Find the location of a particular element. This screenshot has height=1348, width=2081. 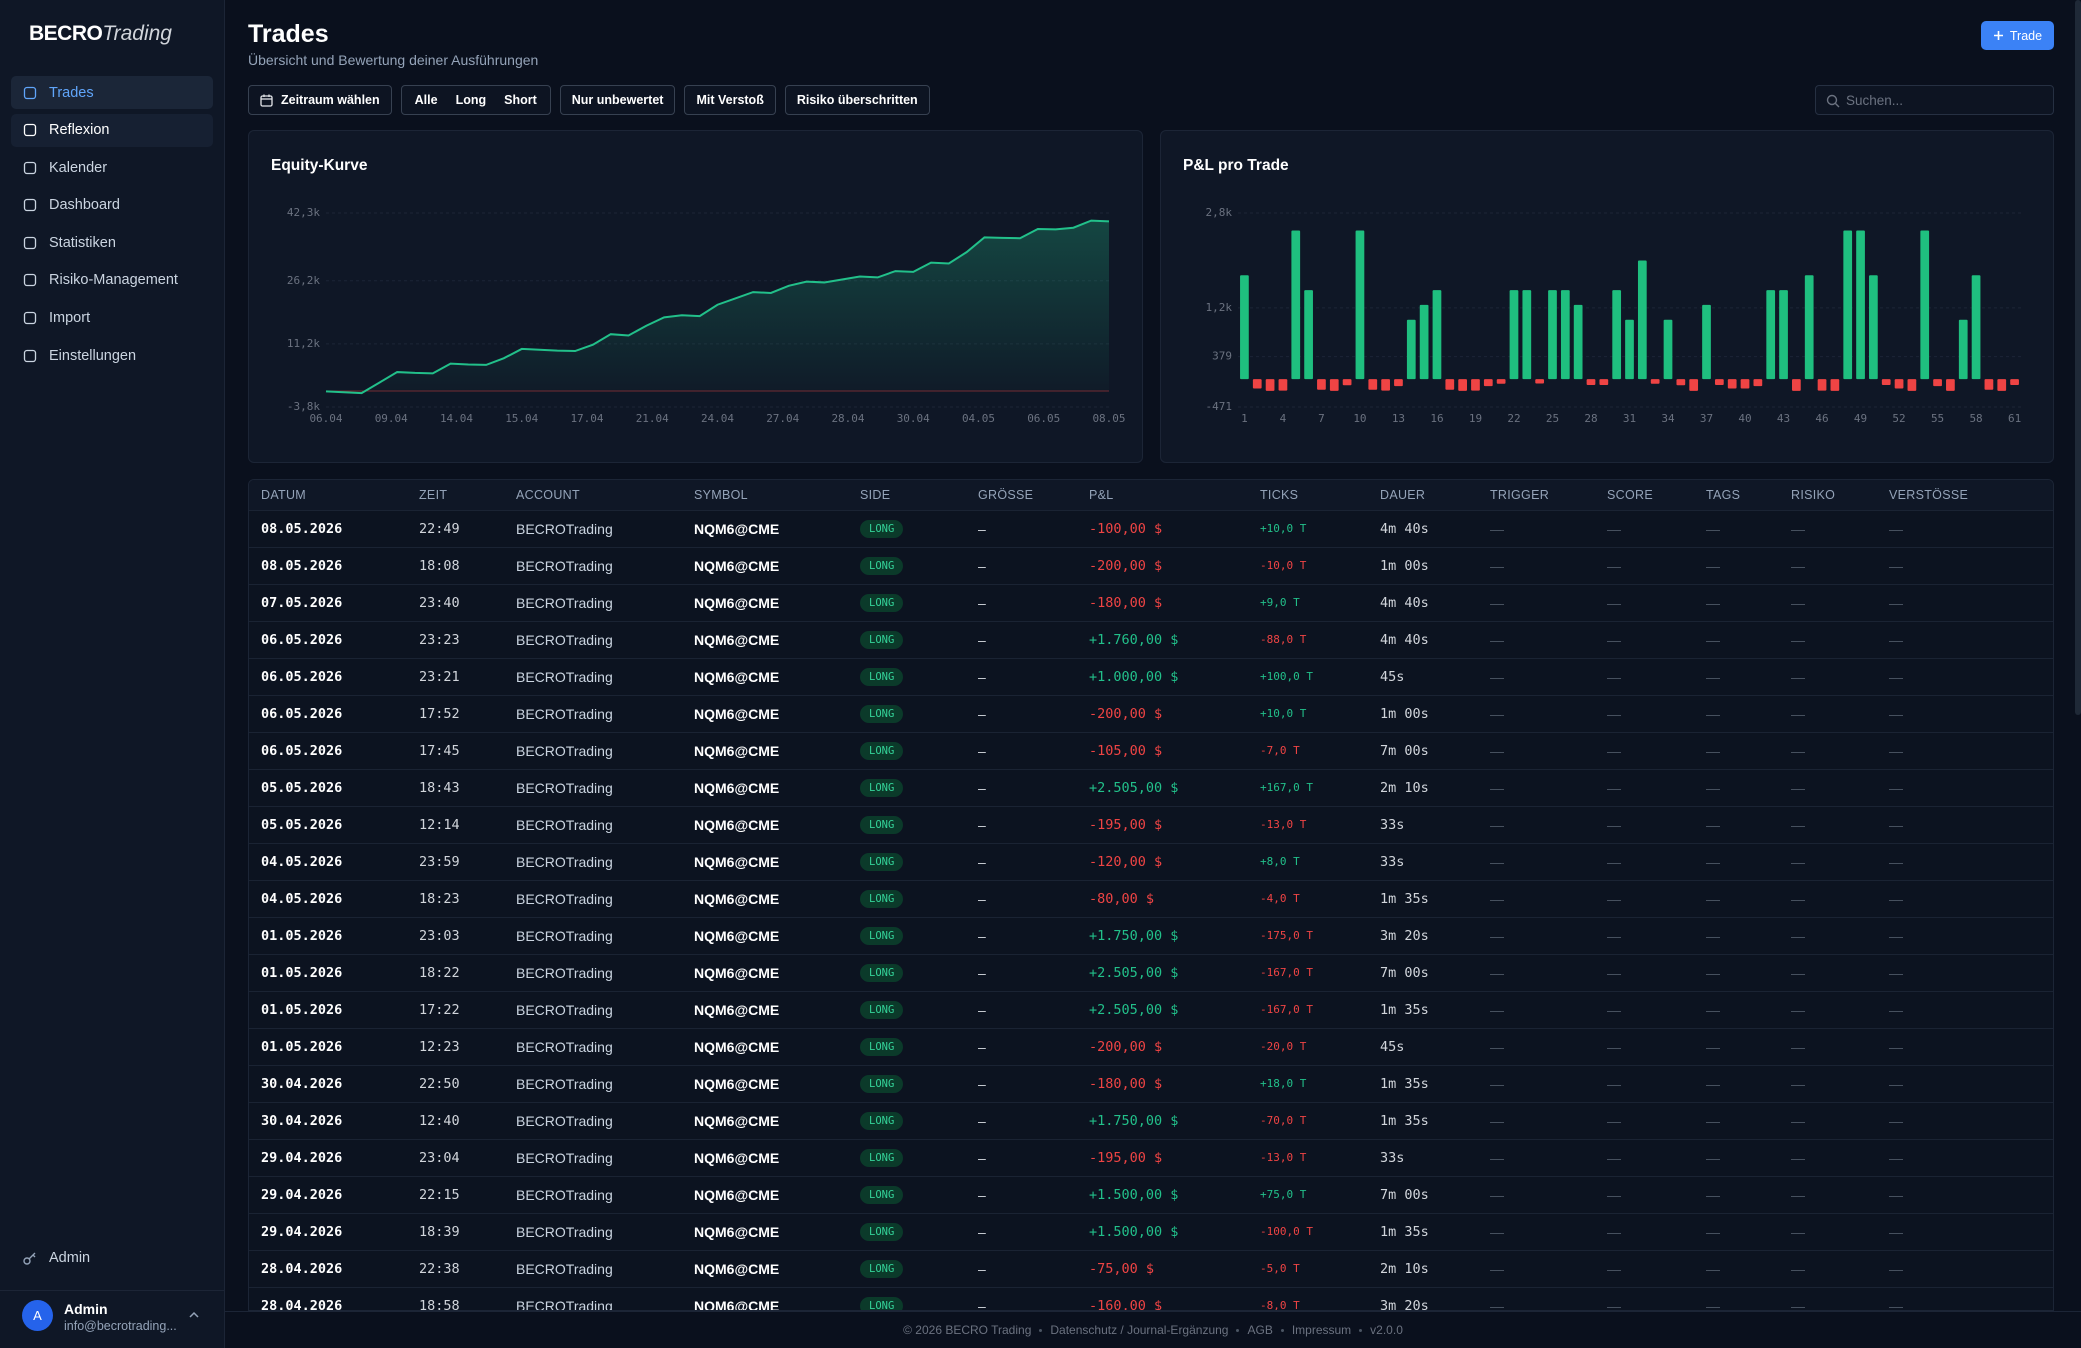

x-tick-label: 55 is located at coordinates (1937, 418).